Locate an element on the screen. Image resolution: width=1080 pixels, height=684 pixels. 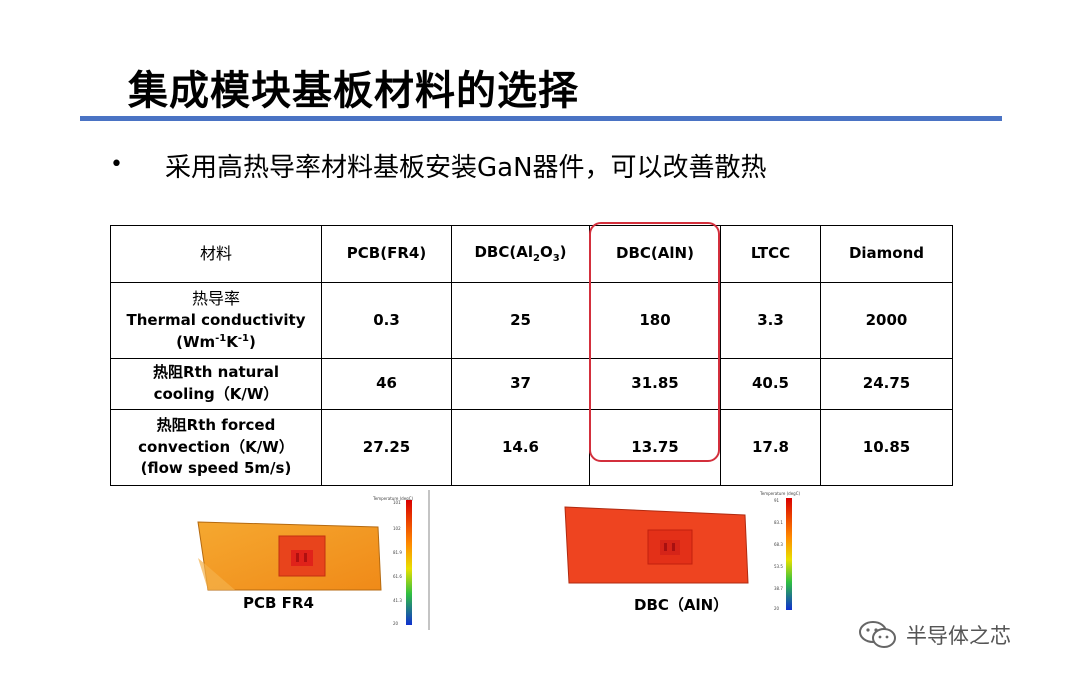
table-cell: 46 is located at coordinates (386, 384).